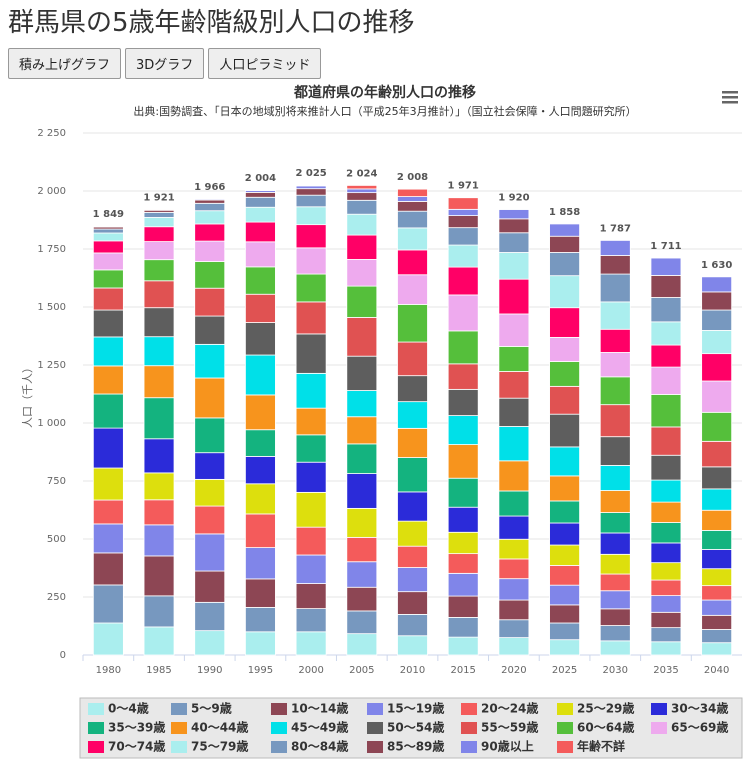 Image resolution: width=752 pixels, height=766 pixels. What do you see at coordinates (51, 191) in the screenshot?
I see `y-tick-label: 2 000` at bounding box center [51, 191].